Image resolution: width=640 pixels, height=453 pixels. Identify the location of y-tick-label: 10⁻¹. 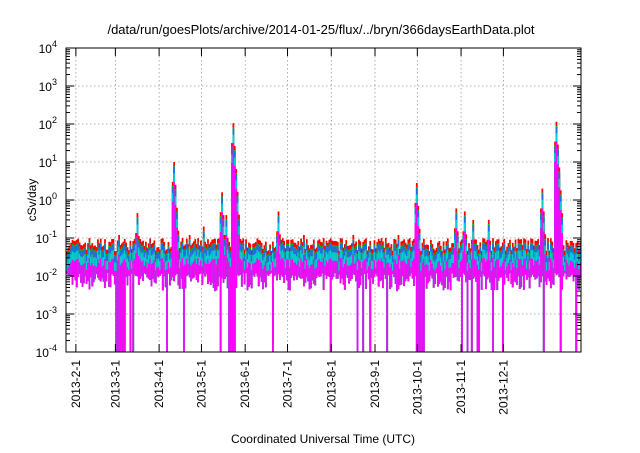
(46, 237).